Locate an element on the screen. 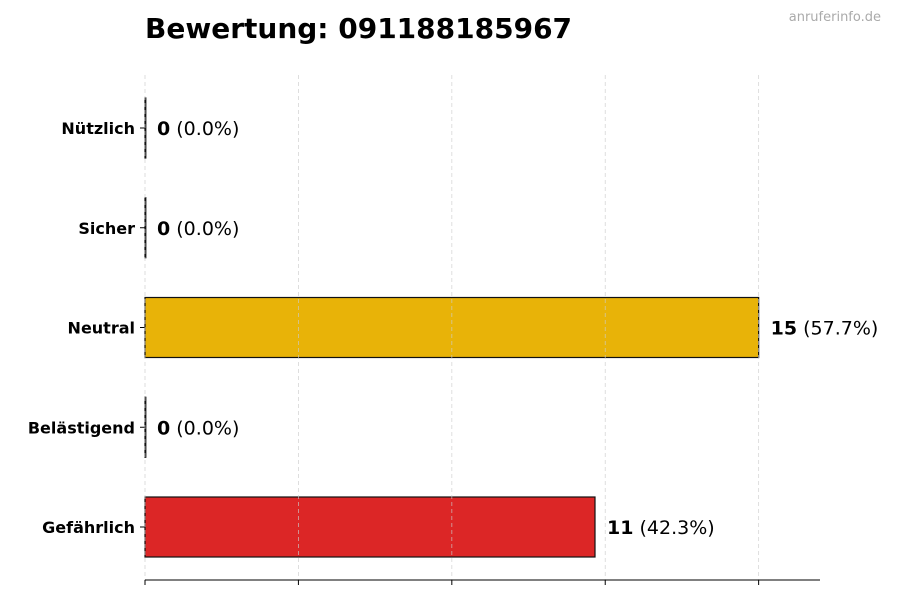 The width and height of the screenshot is (900, 600). data-label: 15 (57.7%) is located at coordinates (825, 329).